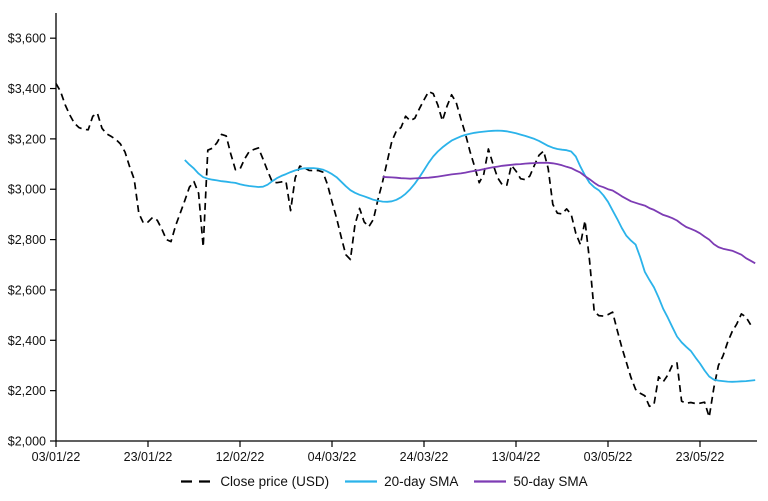 The image size is (768, 501). I want to click on sma50-line, so click(569, 213).